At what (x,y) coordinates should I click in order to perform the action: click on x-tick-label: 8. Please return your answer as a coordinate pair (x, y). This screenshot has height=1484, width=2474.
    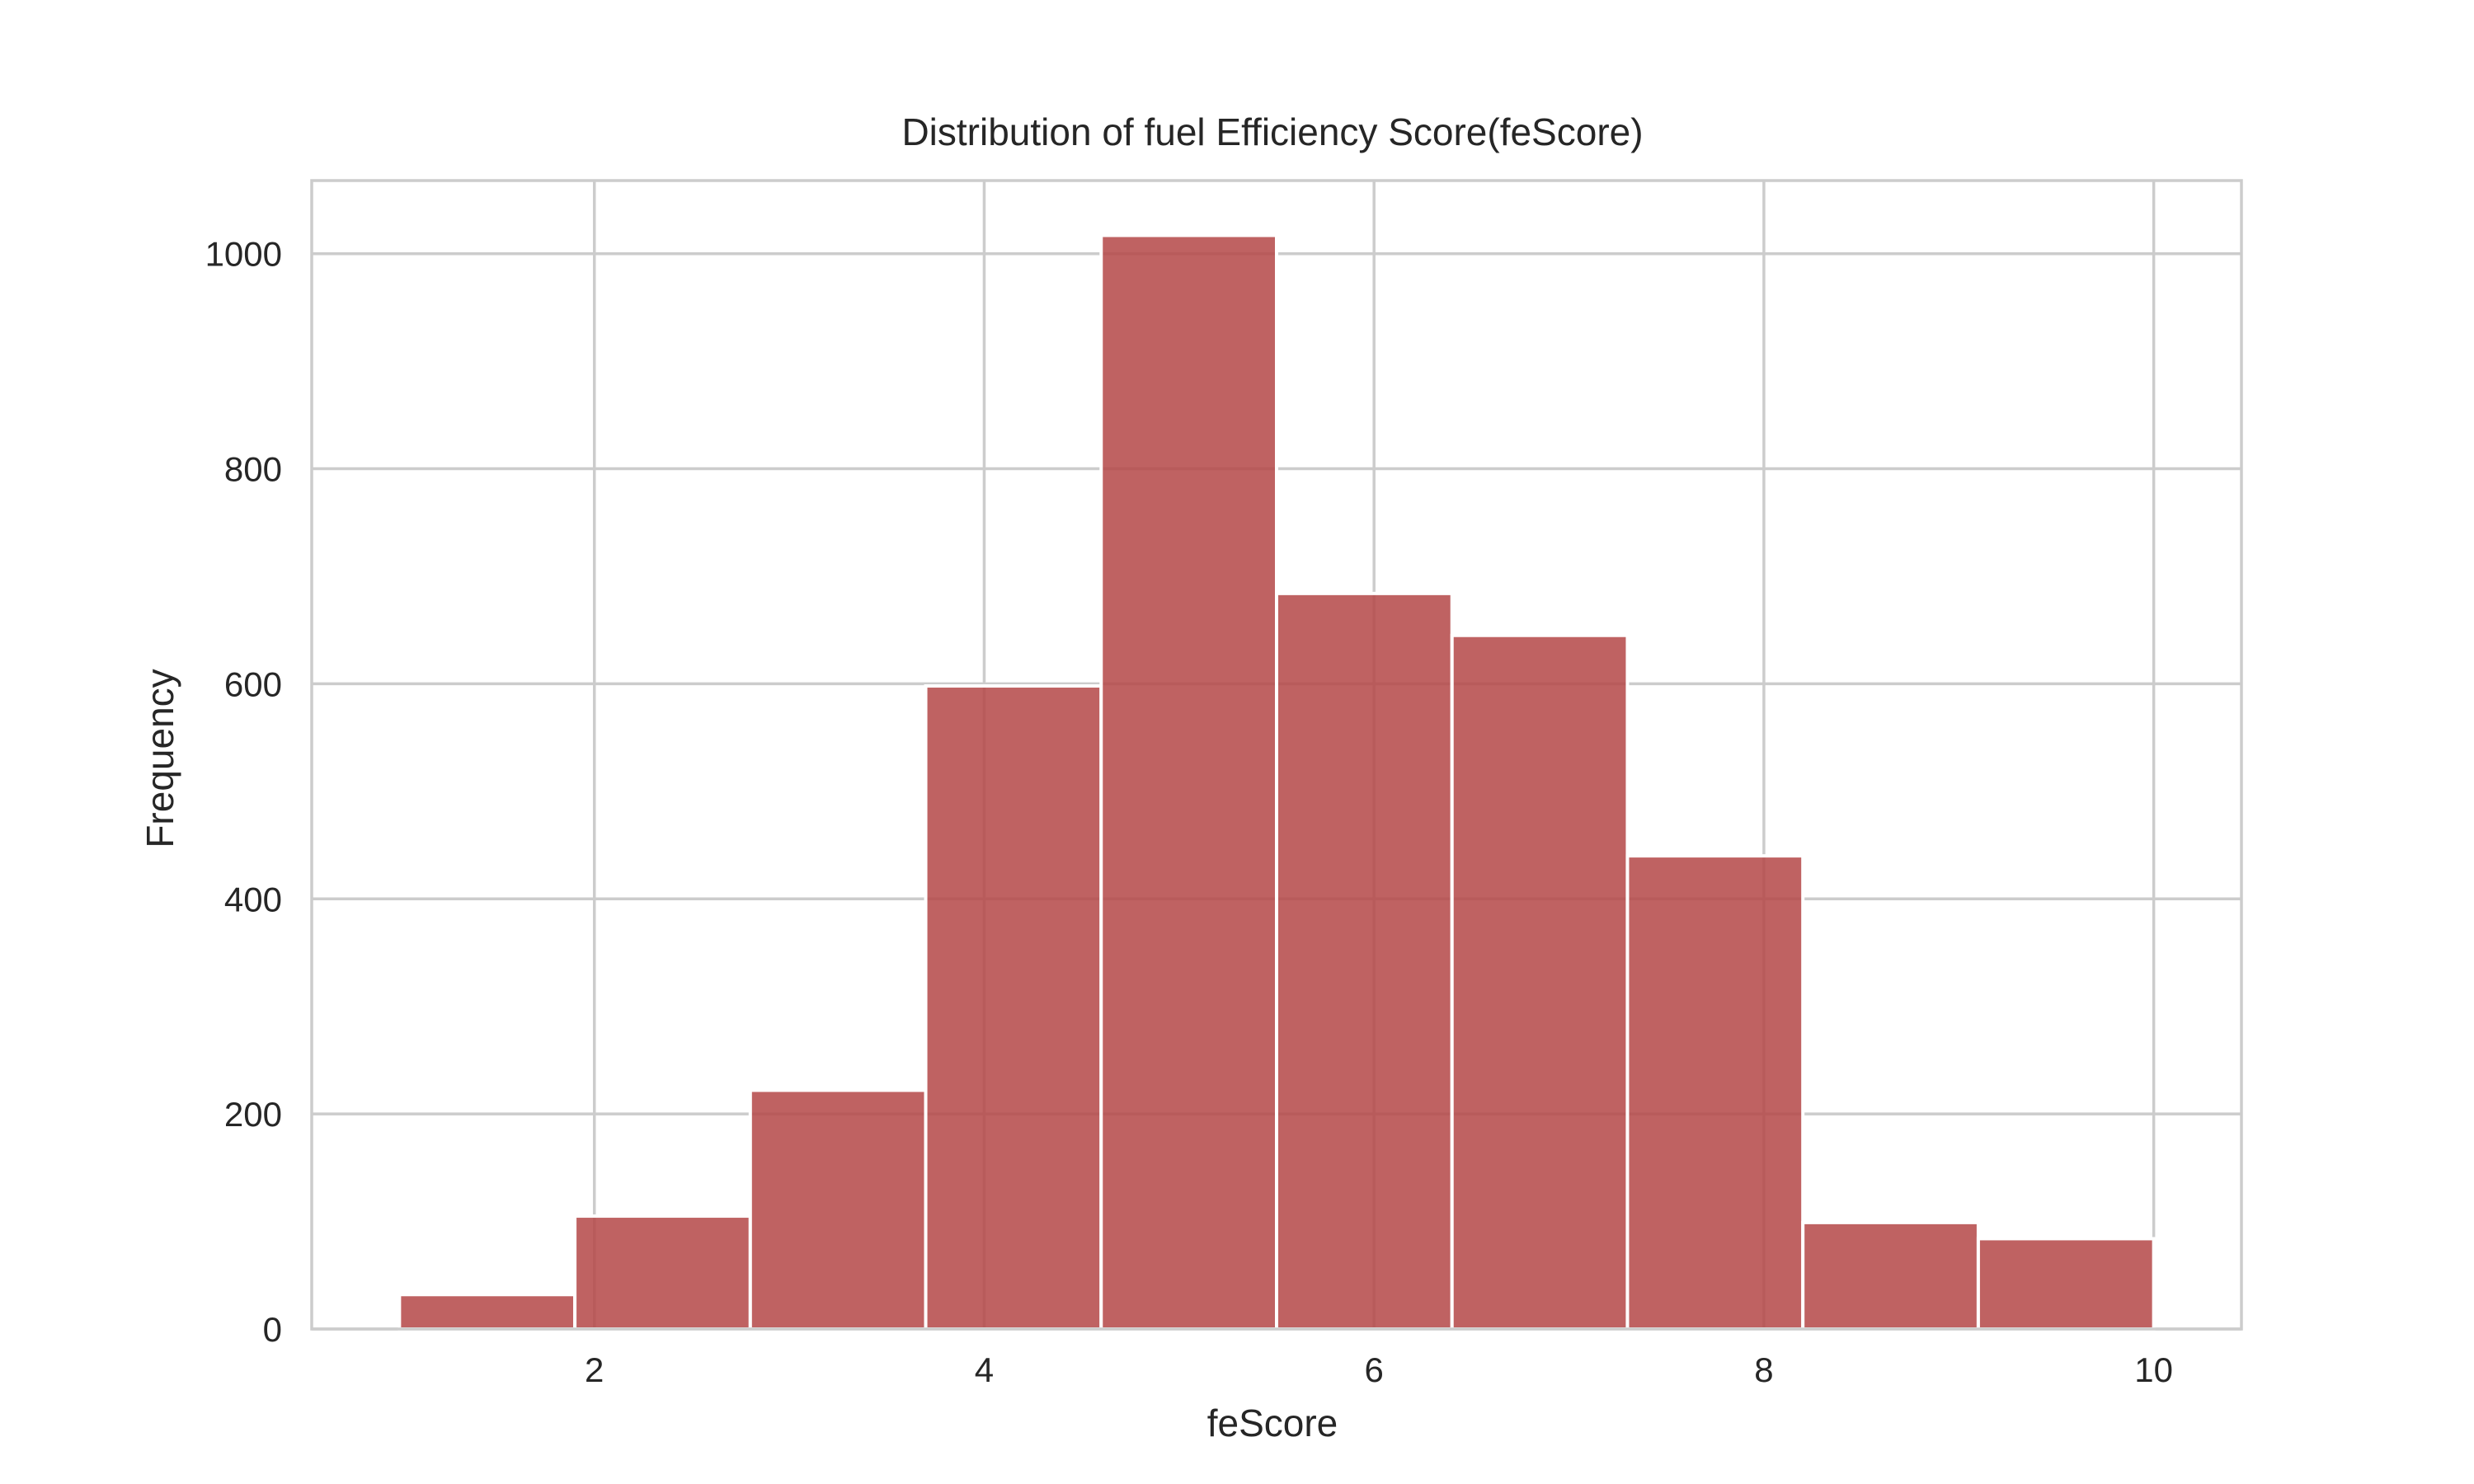
    Looking at the image, I should click on (1763, 1369).